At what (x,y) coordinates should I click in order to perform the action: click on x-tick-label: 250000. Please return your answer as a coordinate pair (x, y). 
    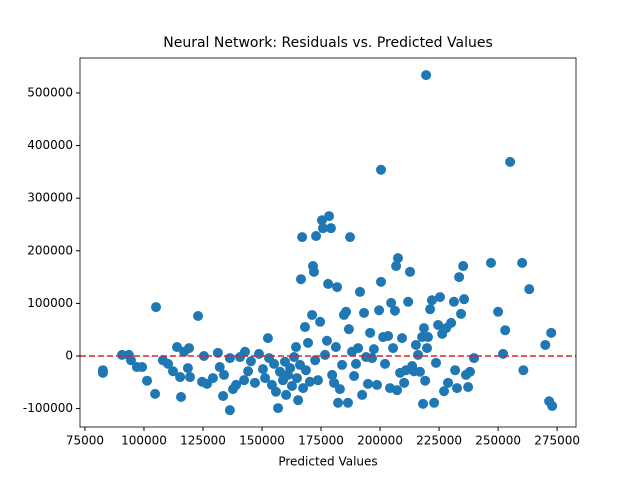
    Looking at the image, I should click on (498, 441).